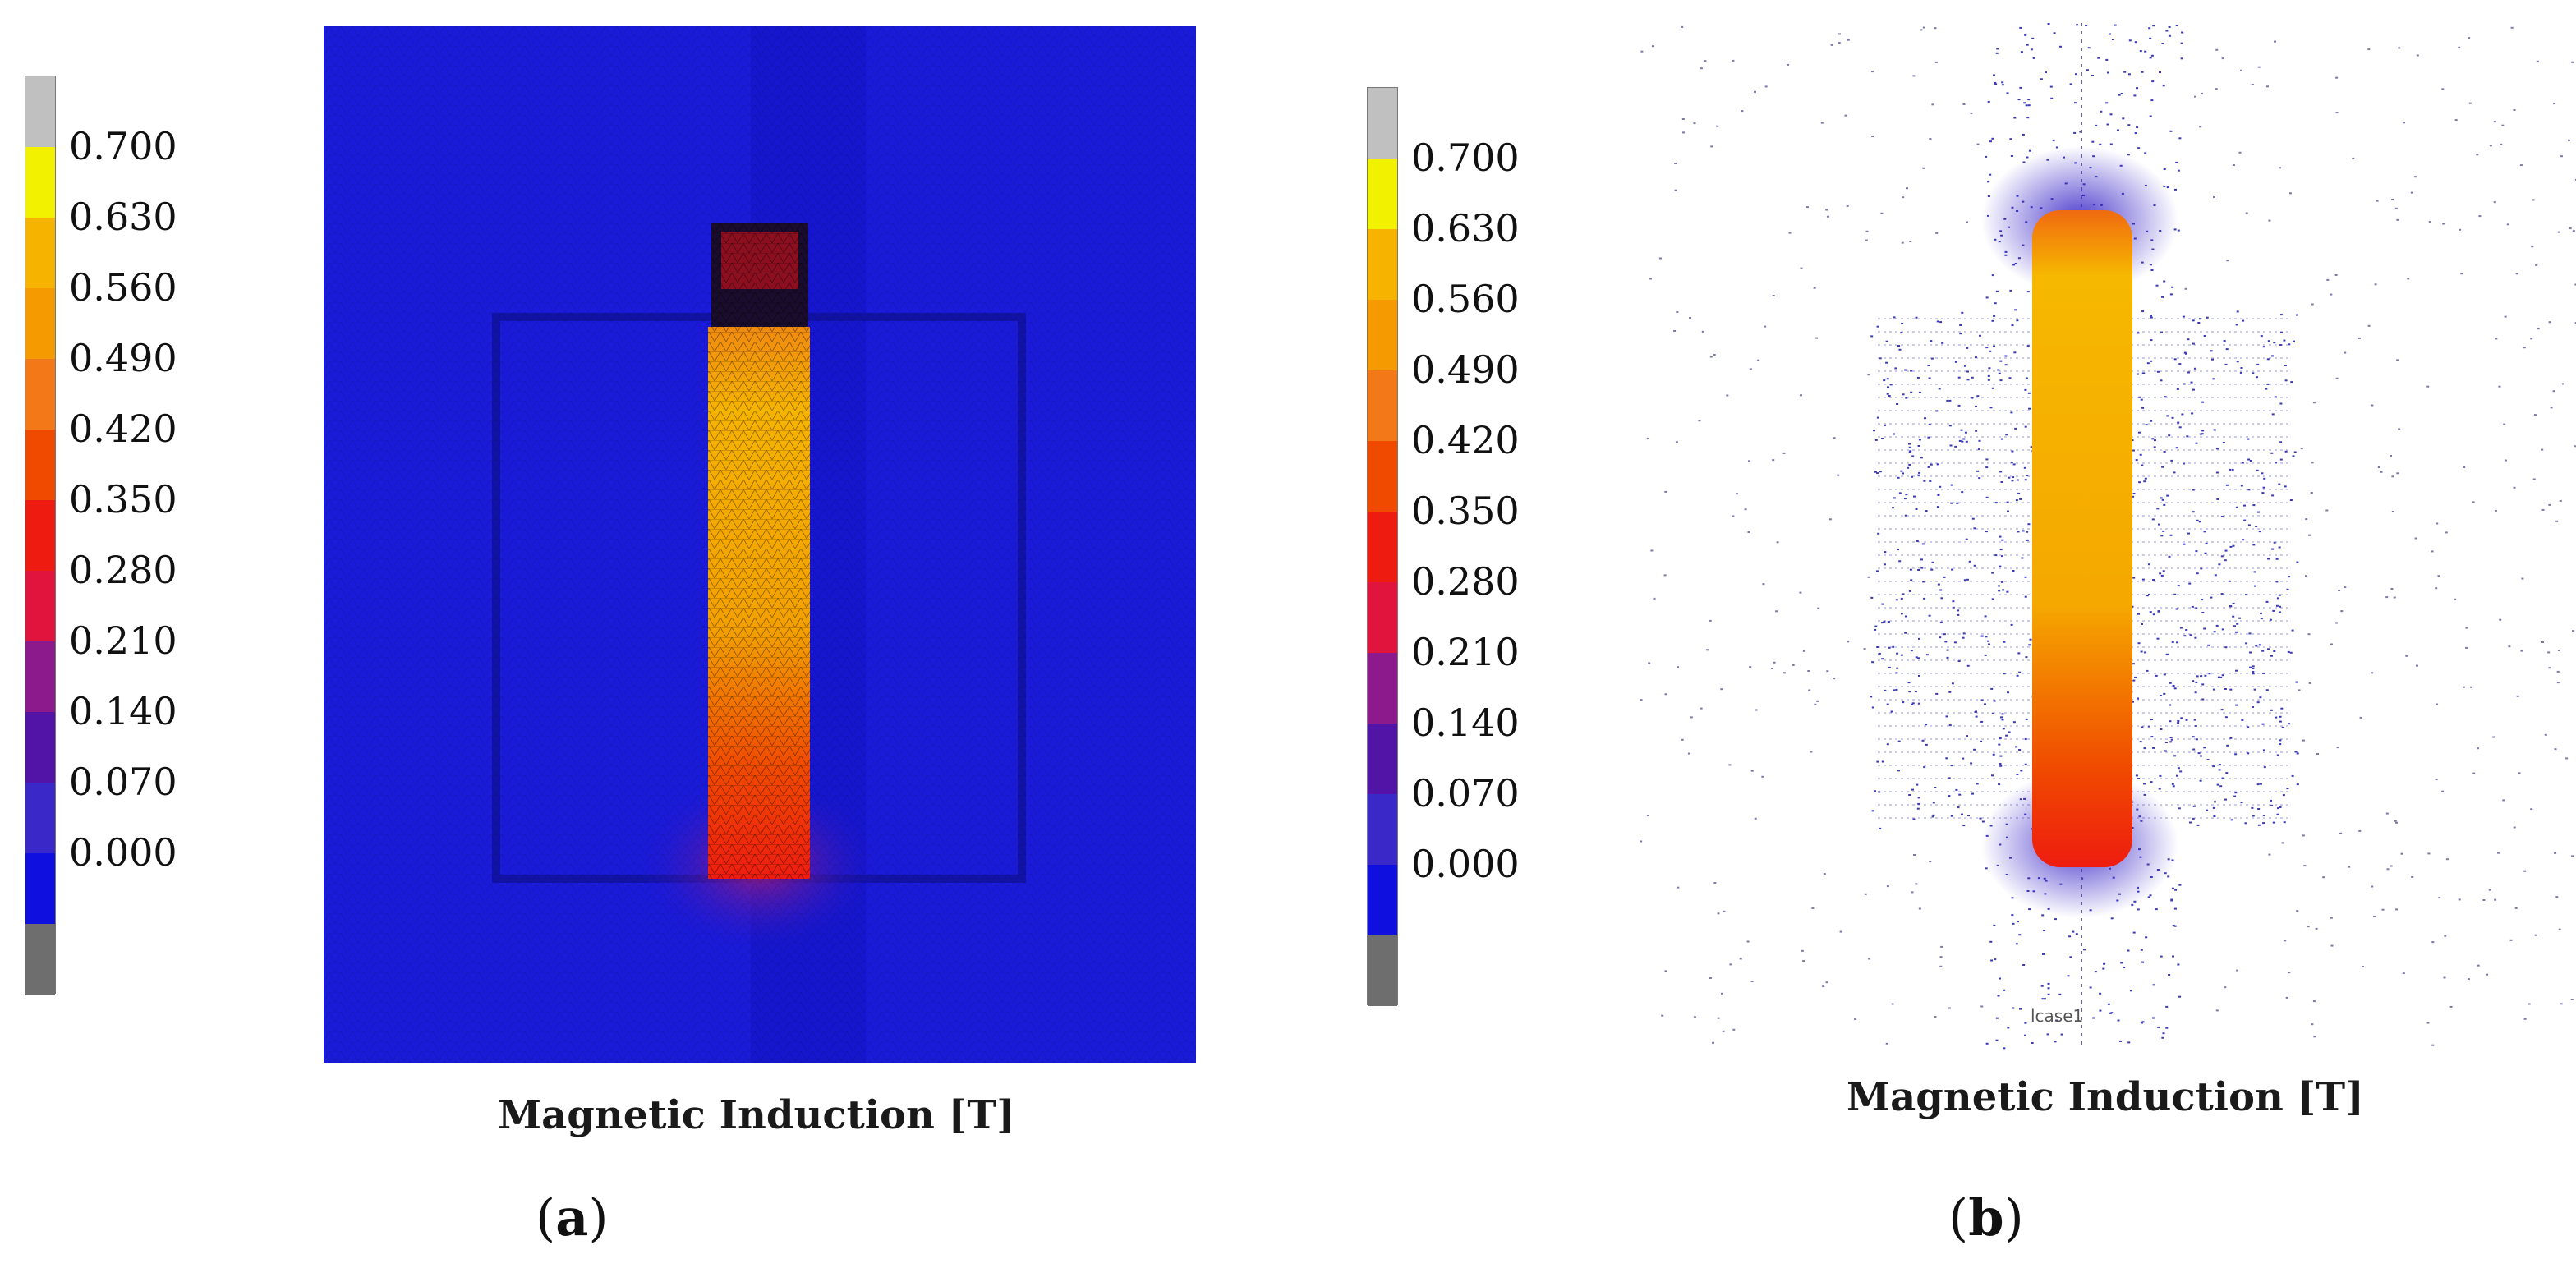  Describe the element at coordinates (756, 1115) in the screenshot. I see `caption-a: Magnetic Induction [T]` at that location.